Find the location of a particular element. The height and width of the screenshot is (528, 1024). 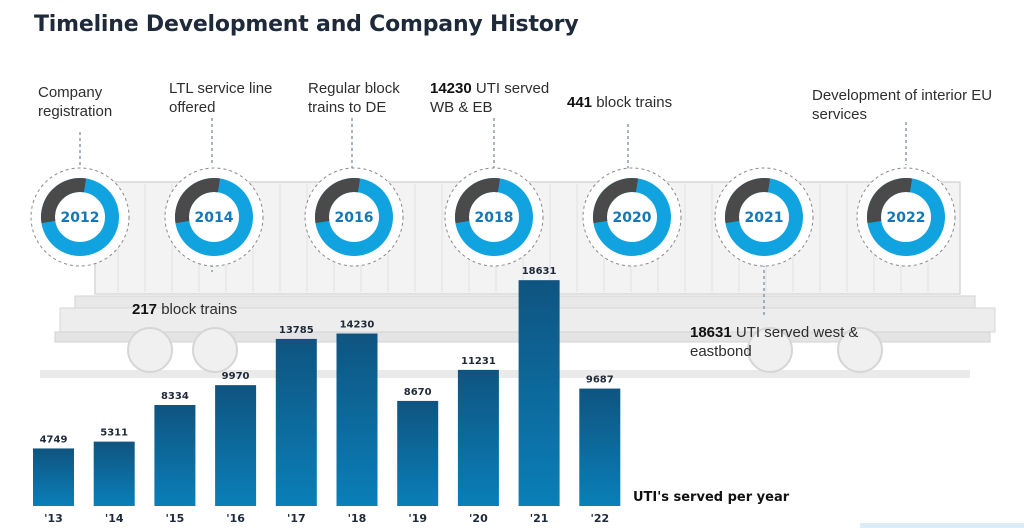

milestone-note-text: UTI served west & eastbond is located at coordinates (774, 342).